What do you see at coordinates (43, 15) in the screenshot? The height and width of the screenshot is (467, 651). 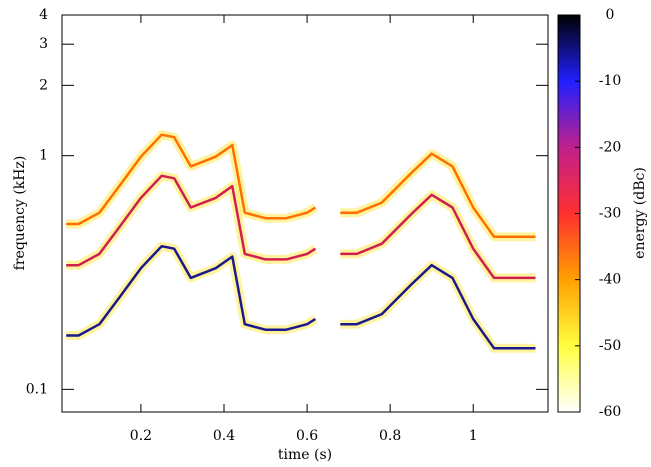 I see `y-tick-label: 4` at bounding box center [43, 15].